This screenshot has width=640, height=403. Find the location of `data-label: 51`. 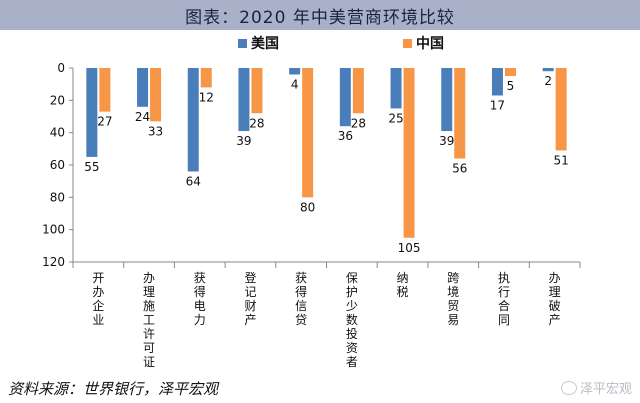

data-label: 51 is located at coordinates (561, 160).